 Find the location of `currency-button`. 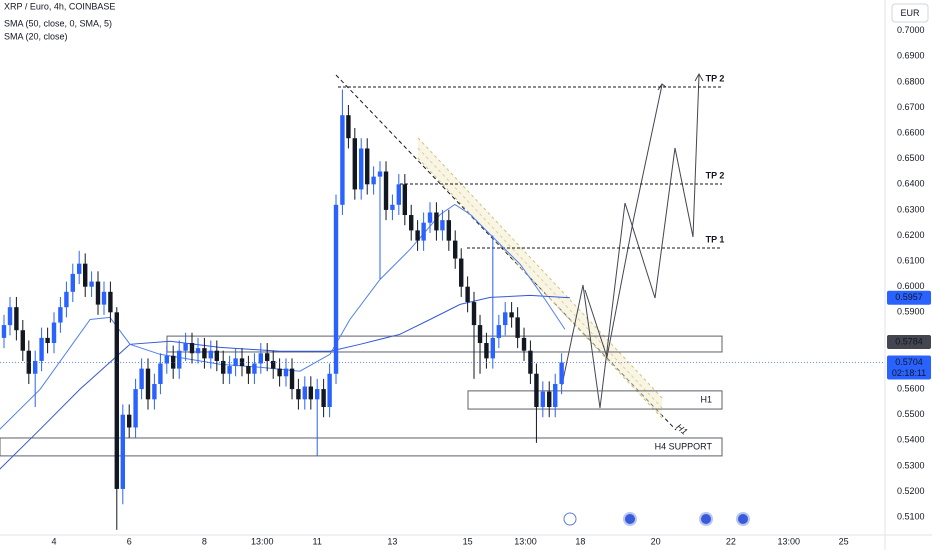

currency-button is located at coordinates (910, 13).